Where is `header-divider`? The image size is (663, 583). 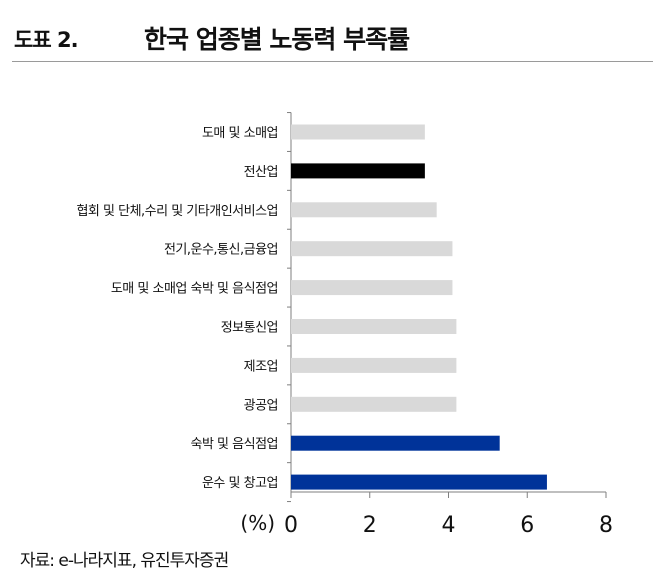 header-divider is located at coordinates (332, 61).